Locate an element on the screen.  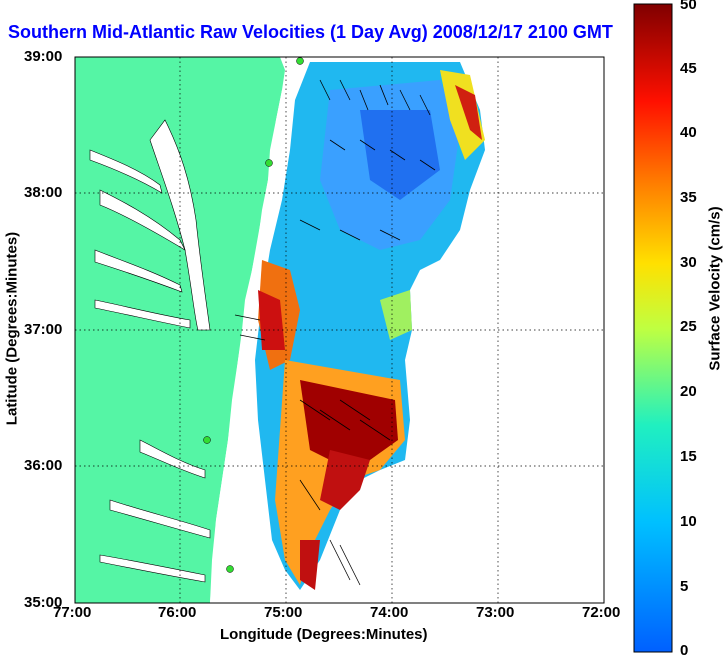
x-axis-label: Longitude (Degrees:Minutes) is located at coordinates (324, 634).